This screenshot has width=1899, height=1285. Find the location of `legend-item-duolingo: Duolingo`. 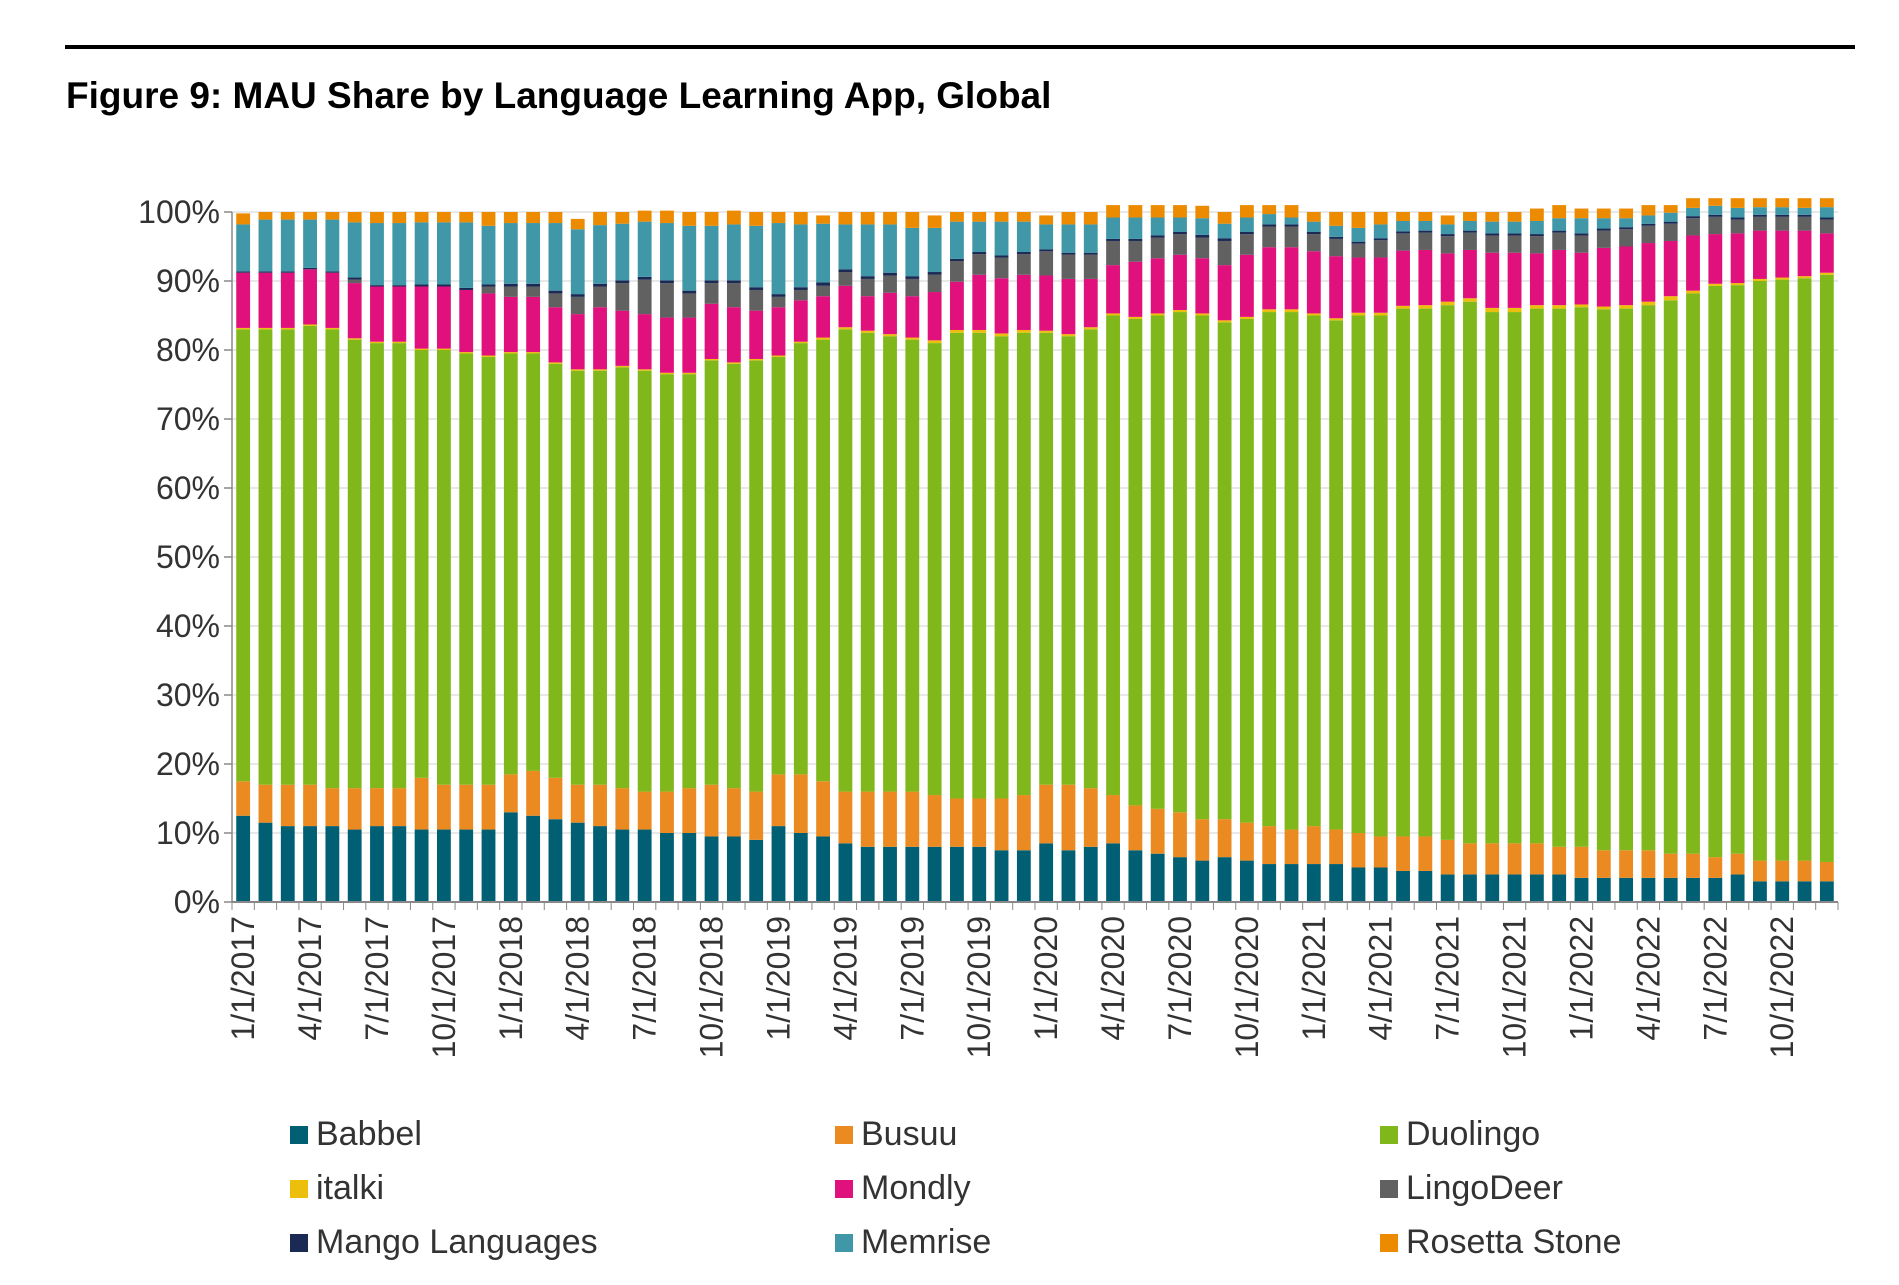

legend-item-duolingo: Duolingo is located at coordinates (1460, 1134).